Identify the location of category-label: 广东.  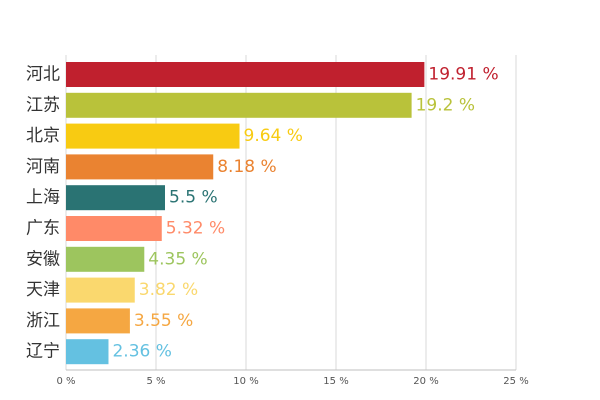
(43, 229).